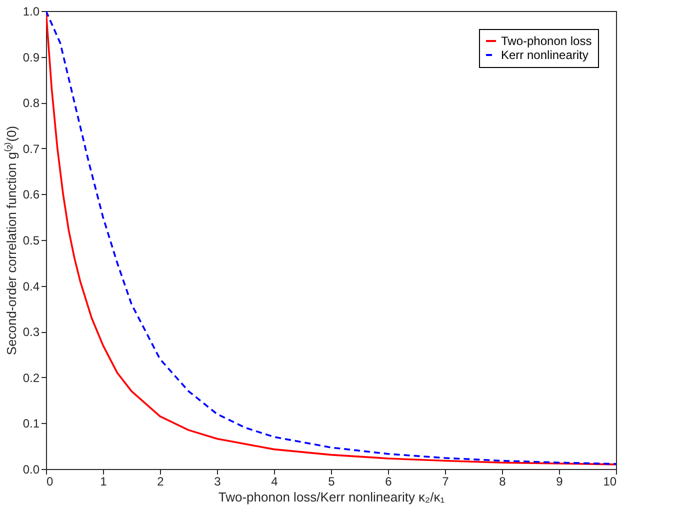 The width and height of the screenshot is (683, 531). Describe the element at coordinates (274, 481) in the screenshot. I see `x-tick-label: 4` at that location.